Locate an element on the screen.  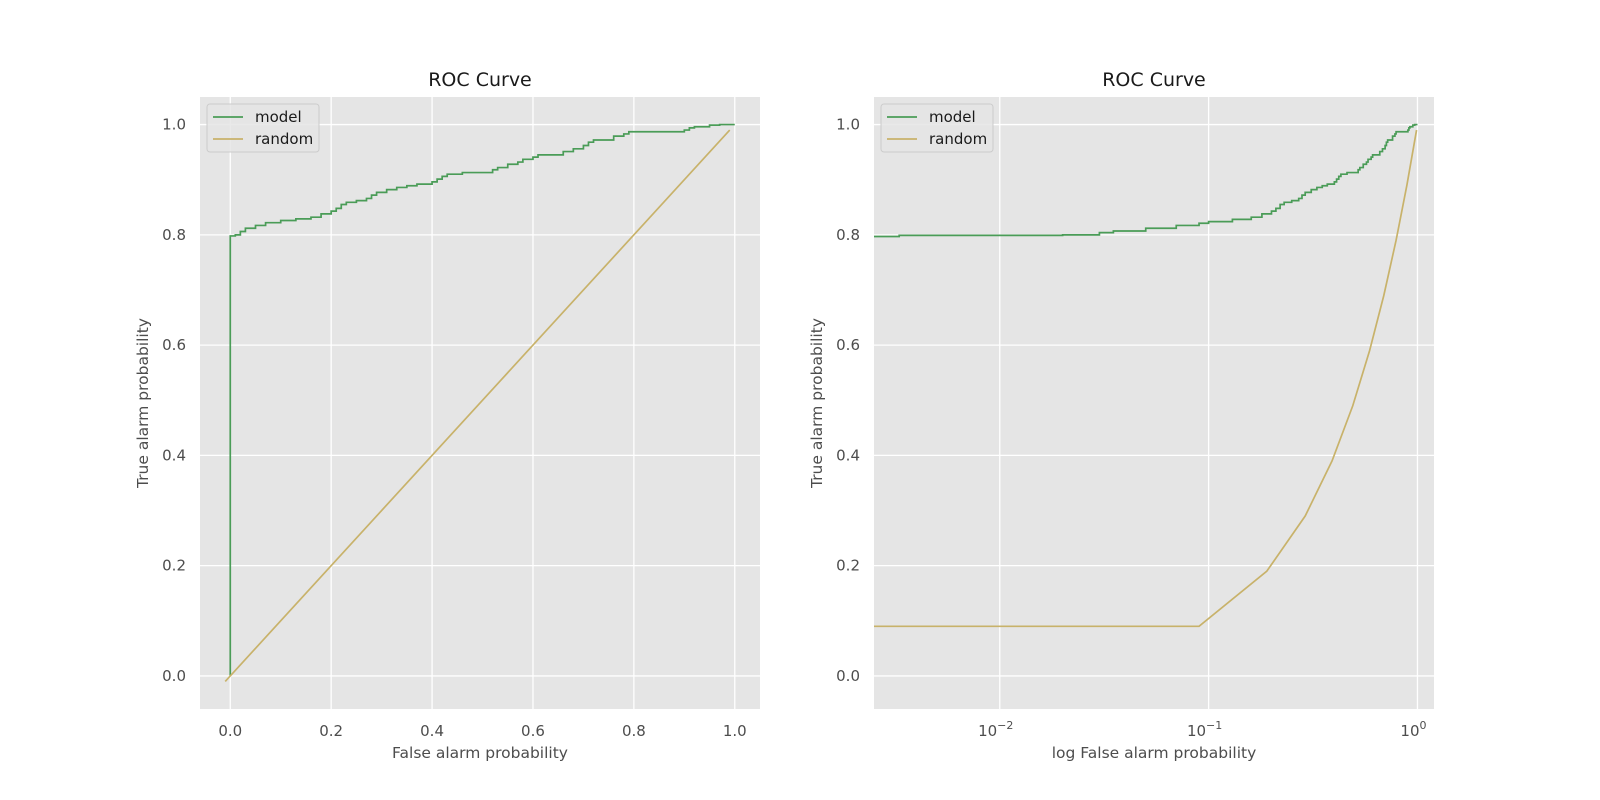
x-ticks: 0.0 0.2 0.4 0.6 0.8 1.0 is located at coordinates (482, 731).